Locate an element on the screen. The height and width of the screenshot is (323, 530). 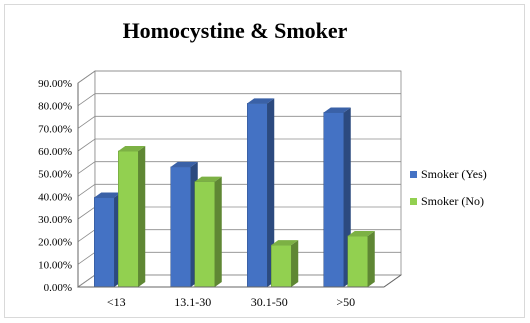
y-tick-label: 90.00% is located at coordinates (55, 84).